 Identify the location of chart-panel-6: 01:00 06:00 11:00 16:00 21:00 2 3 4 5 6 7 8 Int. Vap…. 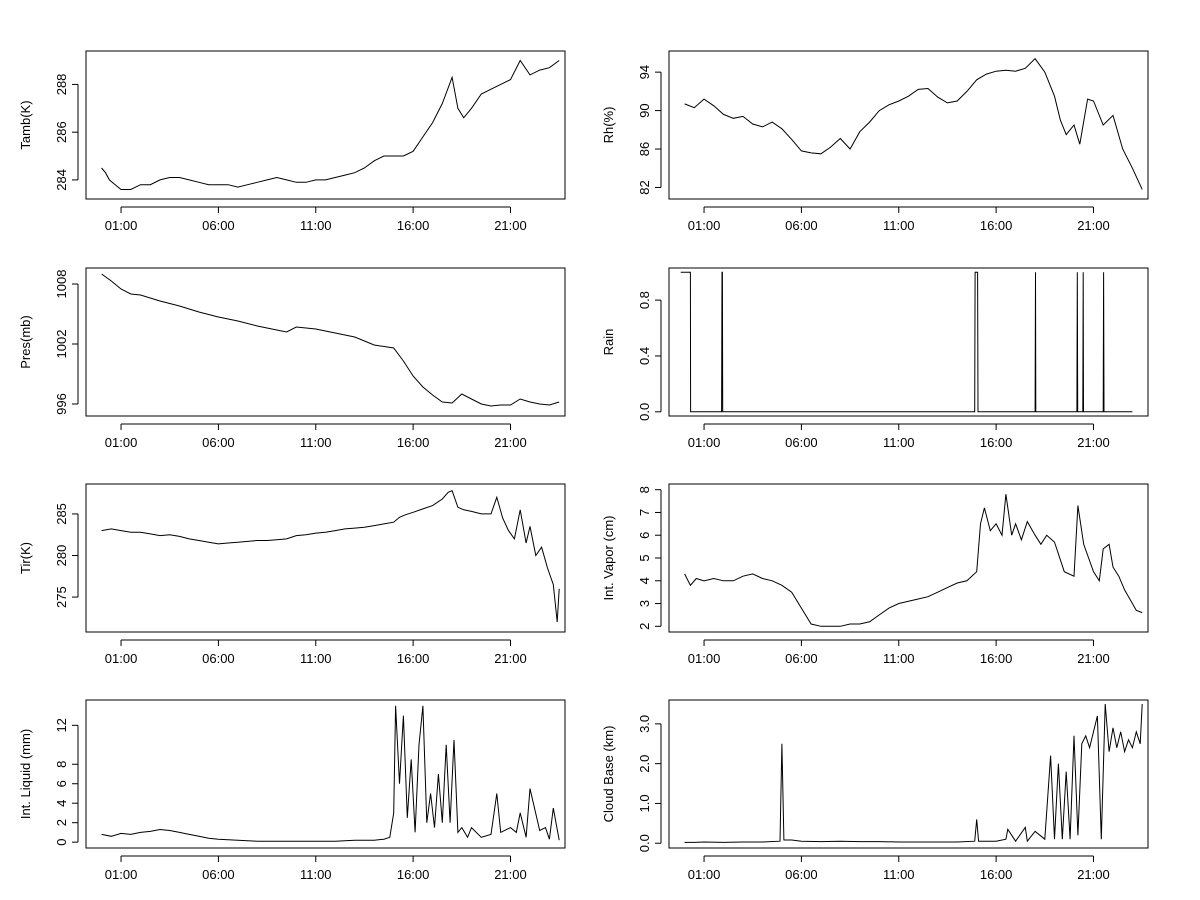
(875, 574).